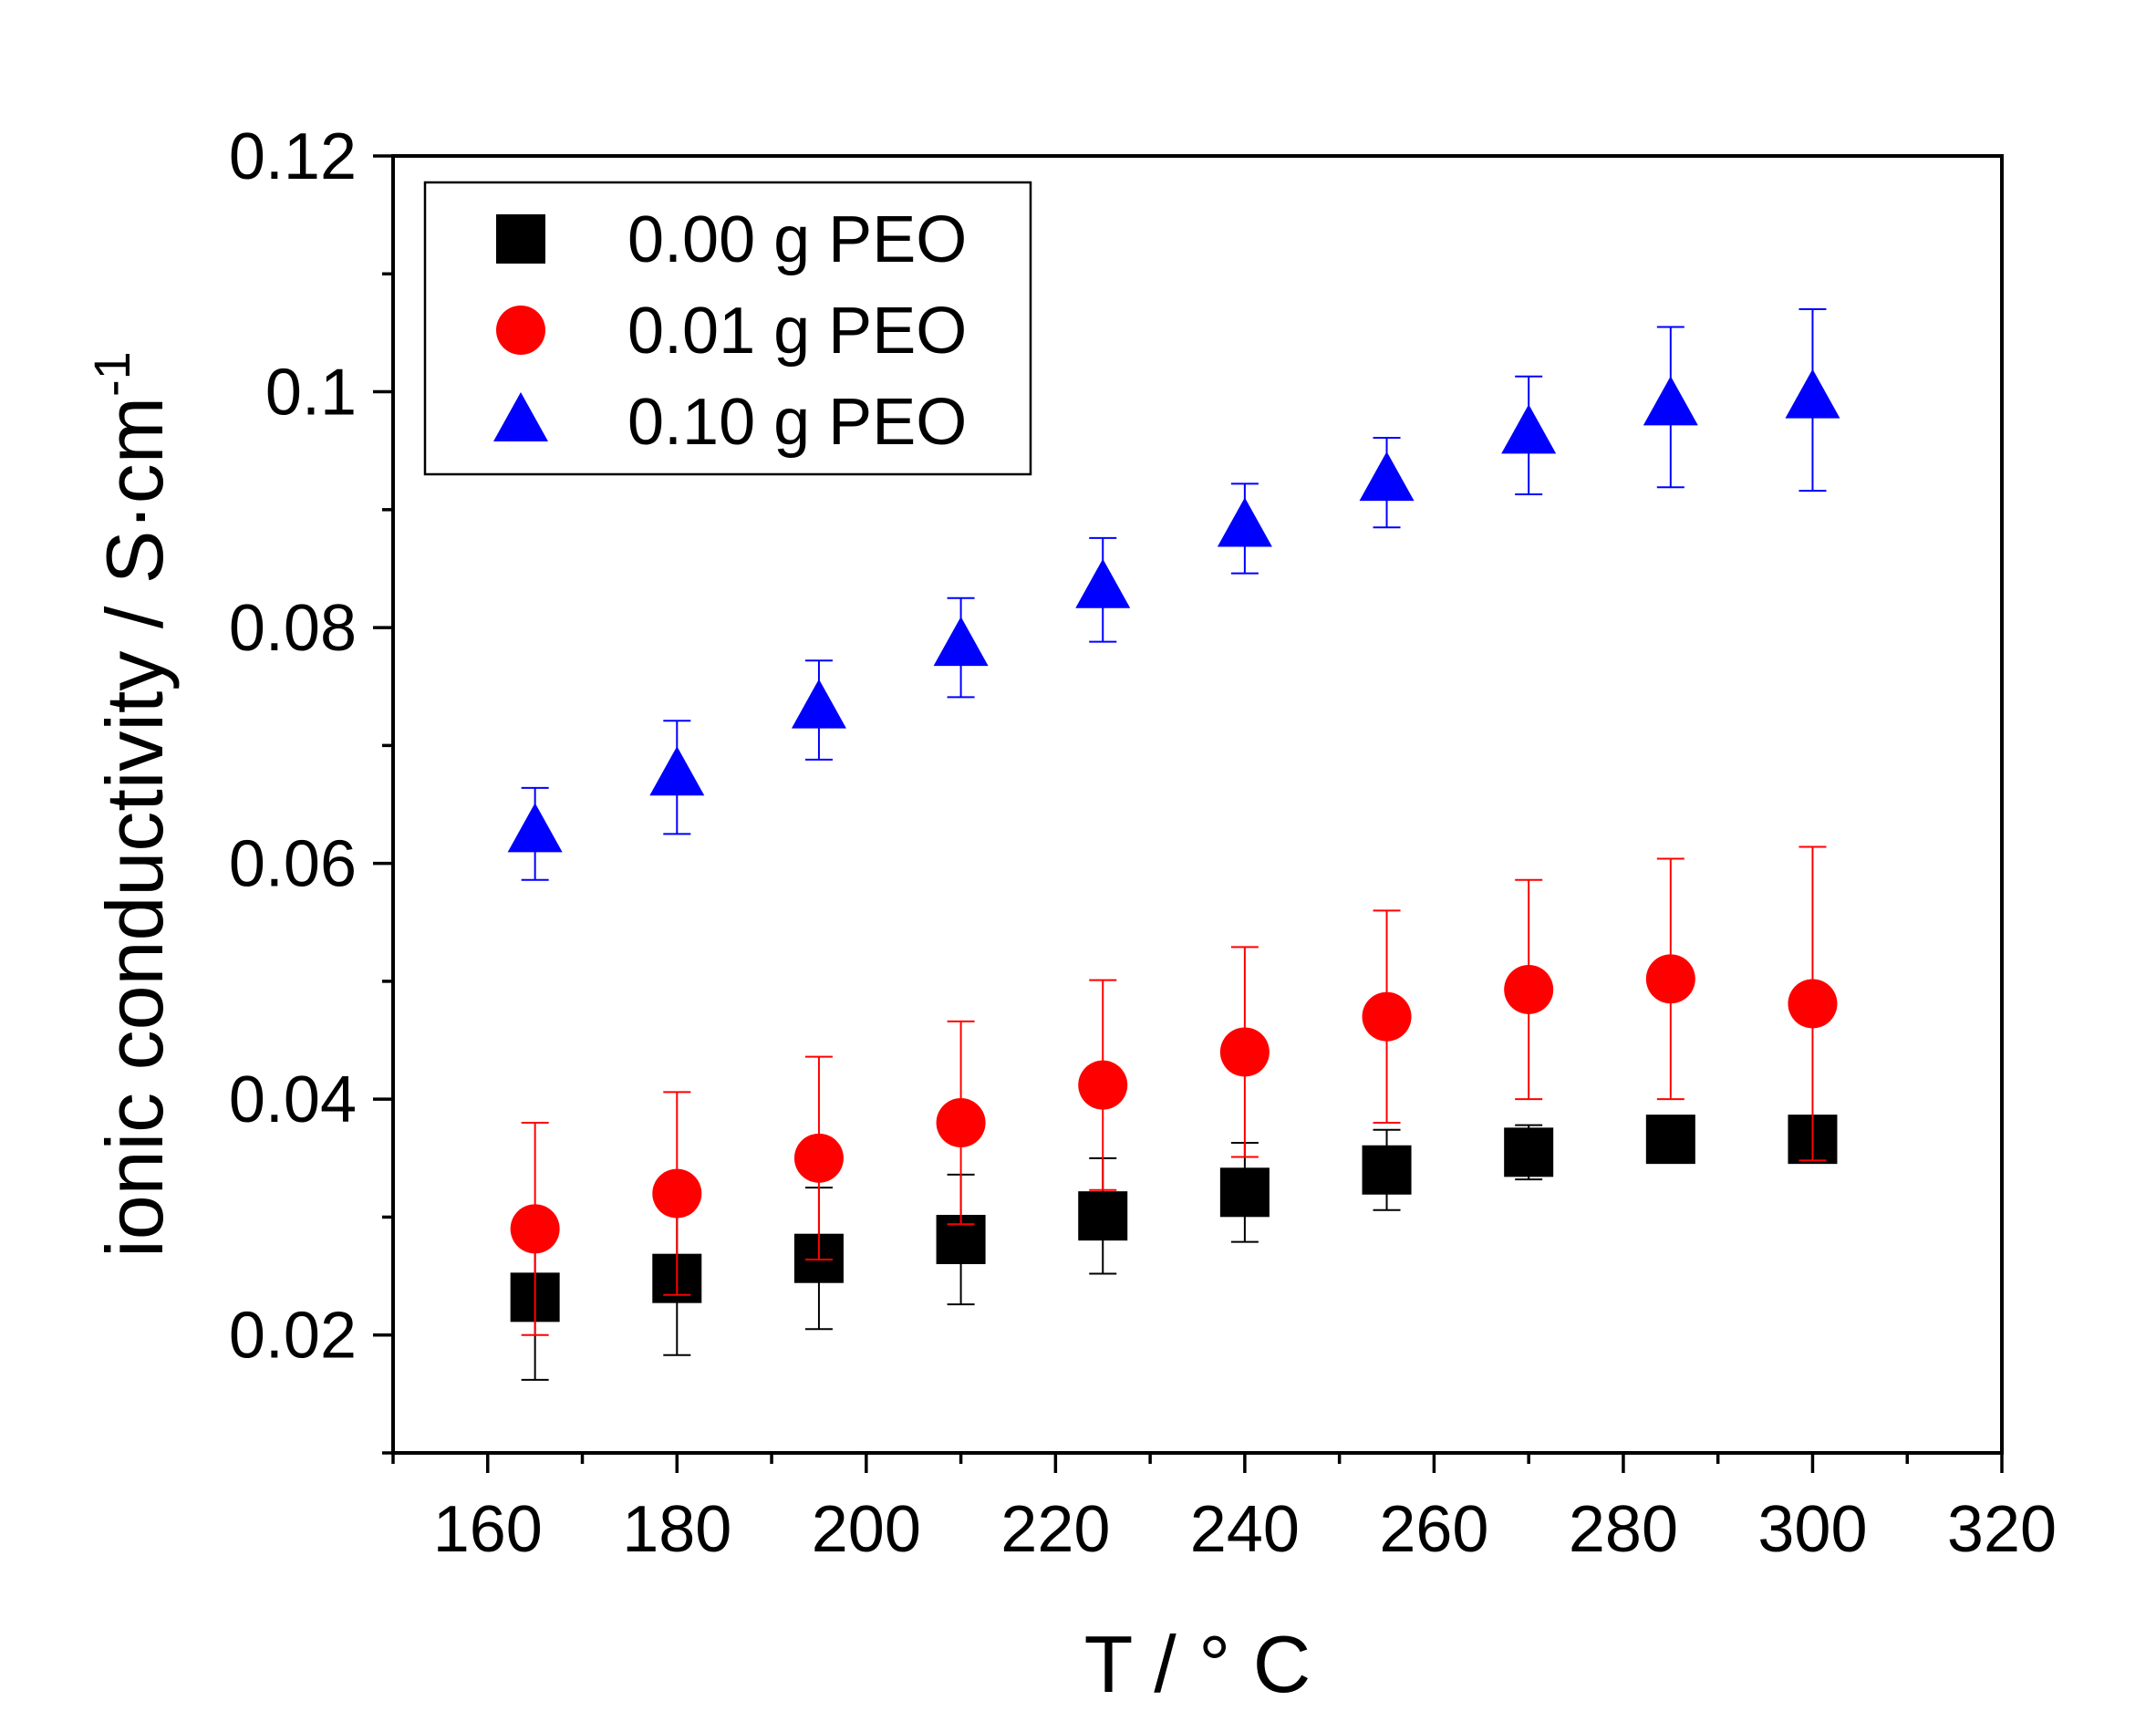 The image size is (2156, 1732). Describe the element at coordinates (1623, 1529) in the screenshot. I see `x-tick-label: 280` at that location.